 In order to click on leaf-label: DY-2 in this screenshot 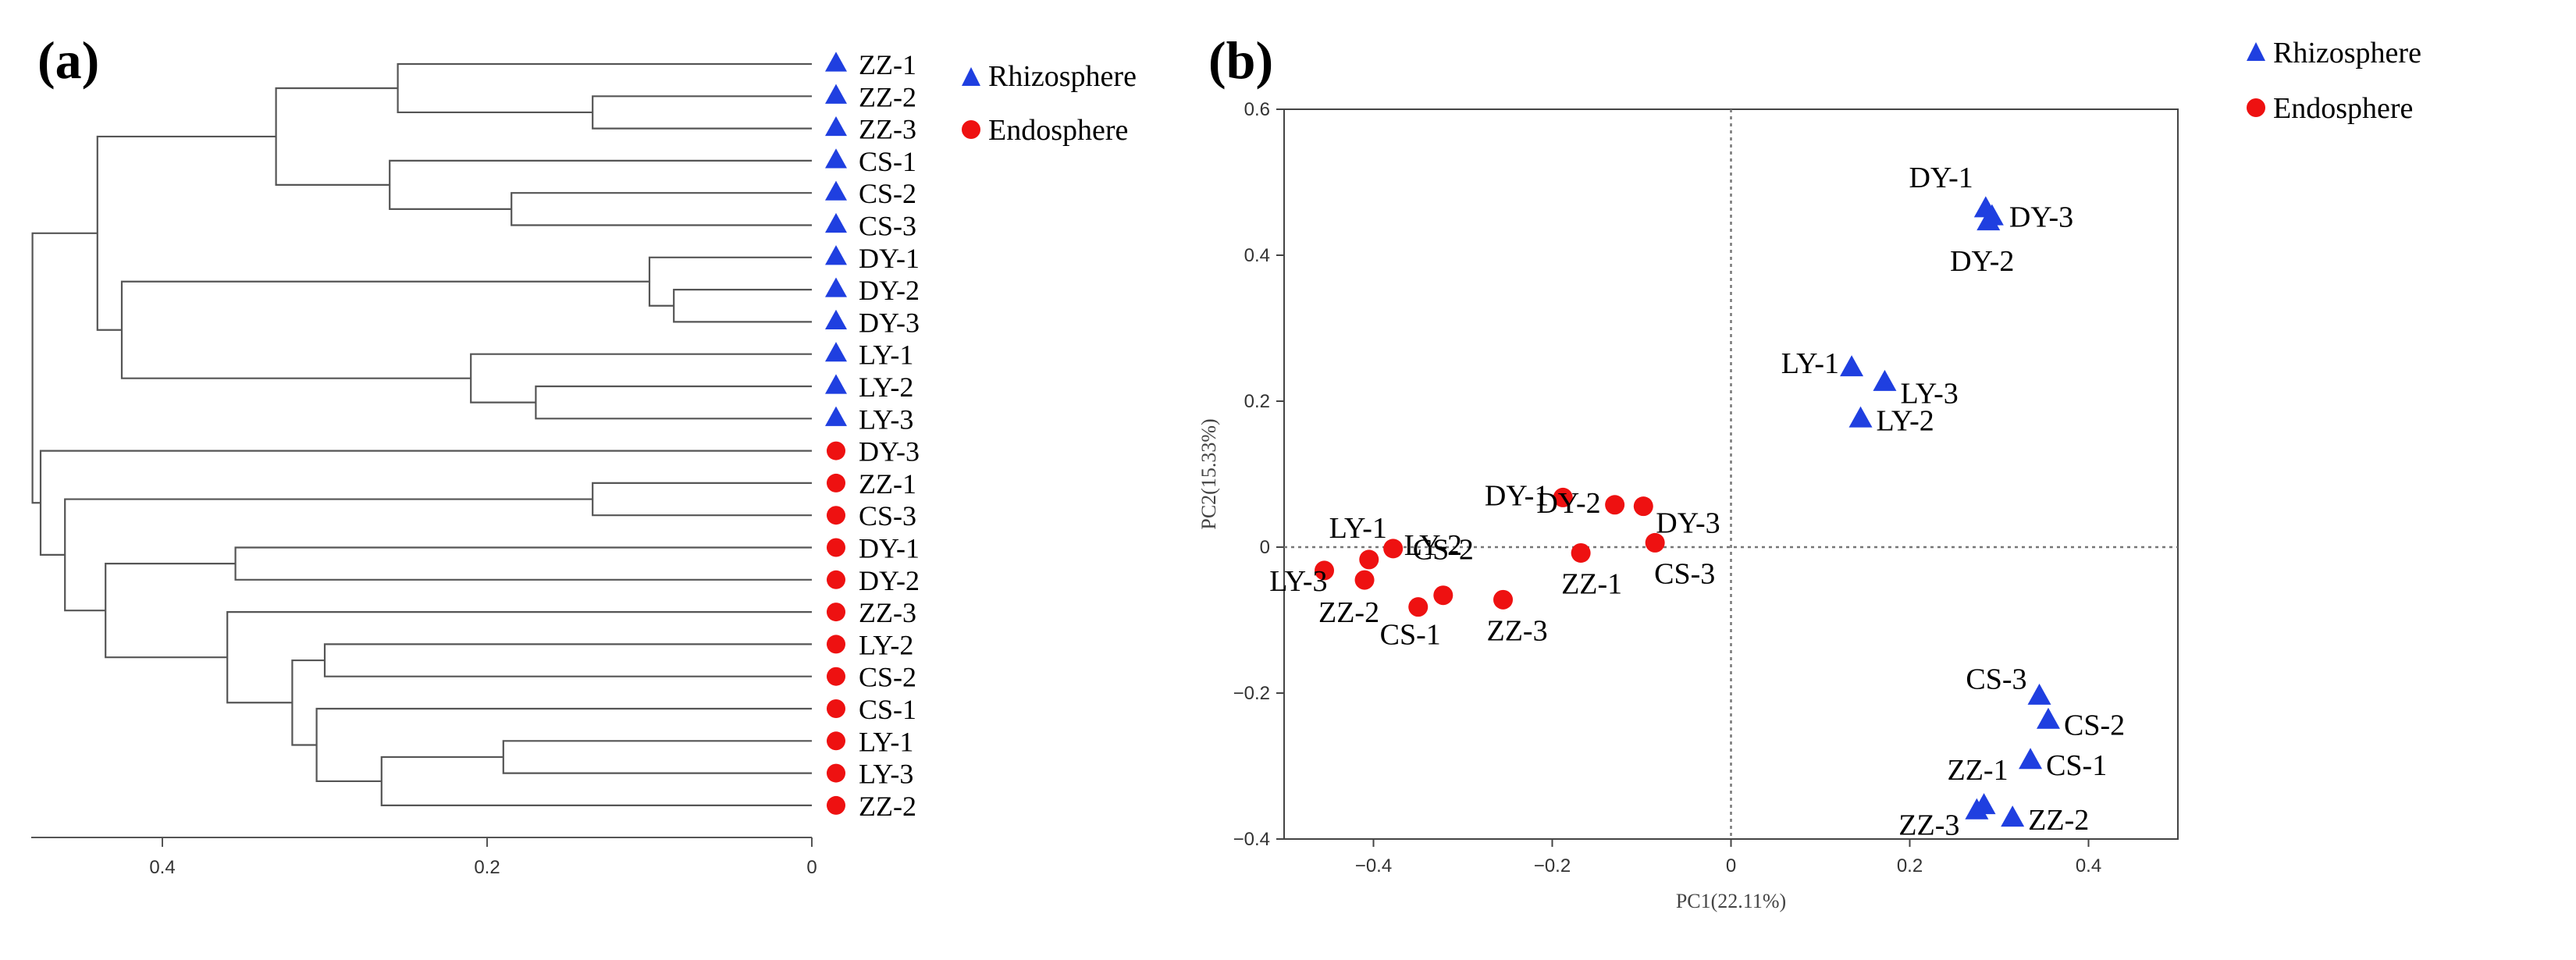, I will do `click(889, 290)`.